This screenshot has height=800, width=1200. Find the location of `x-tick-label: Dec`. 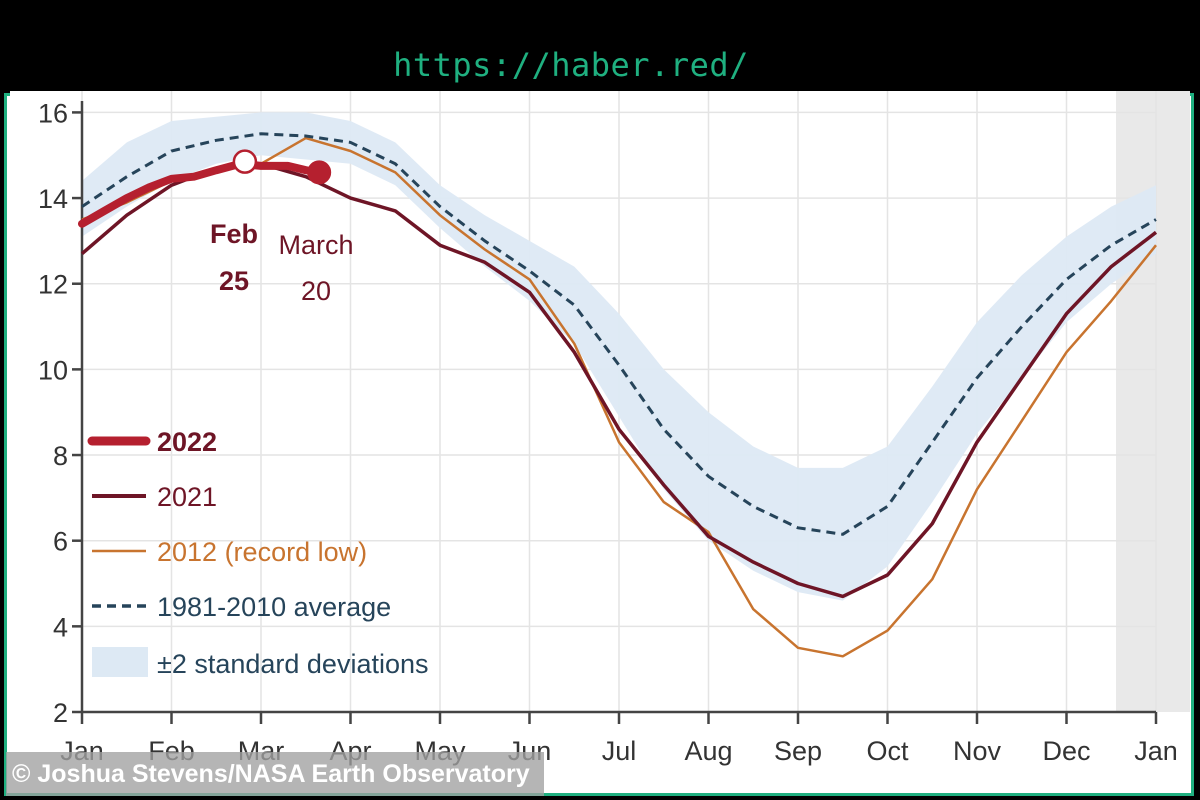

x-tick-label: Dec is located at coordinates (1066, 751).